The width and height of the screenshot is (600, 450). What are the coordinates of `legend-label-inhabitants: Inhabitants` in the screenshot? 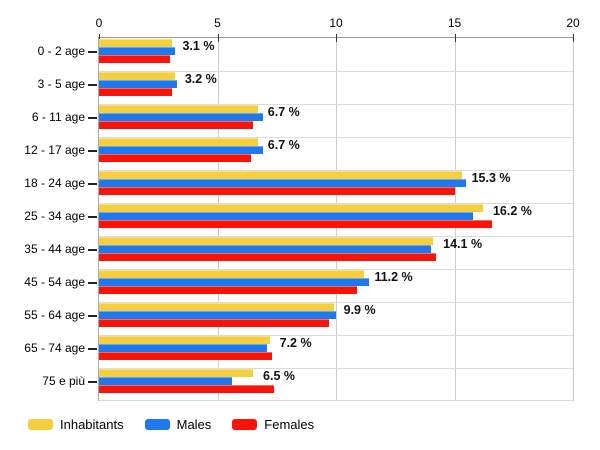 It's located at (92, 424).